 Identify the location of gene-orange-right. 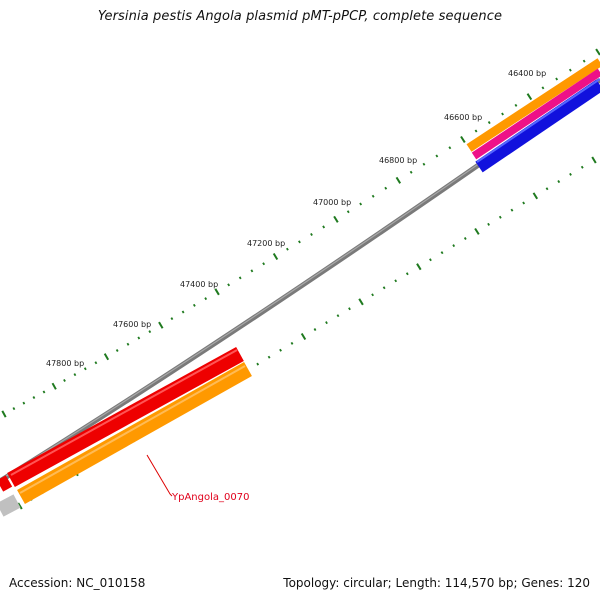
(533, 105).